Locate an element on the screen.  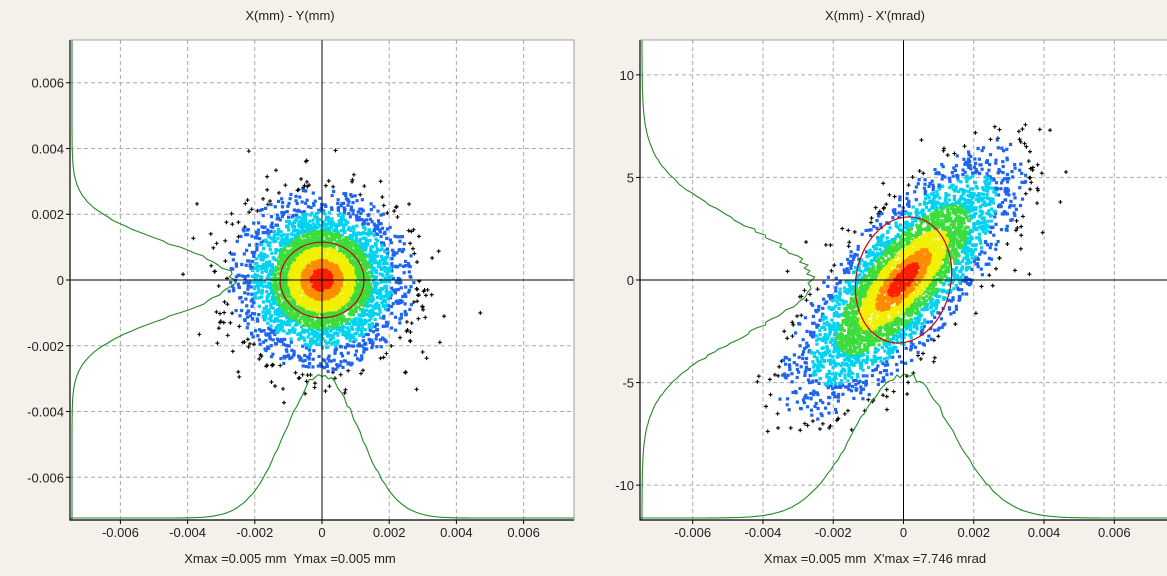
y-tick-label: 0.004 is located at coordinates (47, 148).